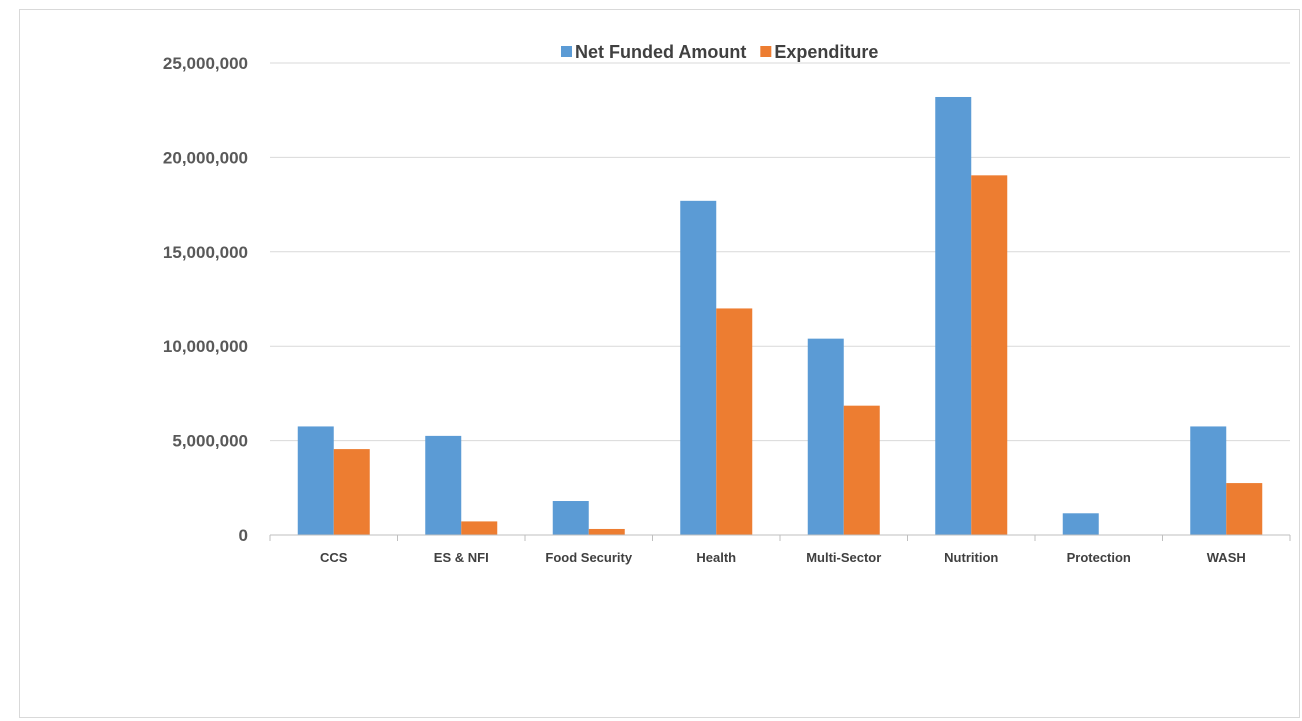 The width and height of the screenshot is (1302, 721). Describe the element at coordinates (334, 557) in the screenshot. I see `x-tick-label: CCS` at that location.